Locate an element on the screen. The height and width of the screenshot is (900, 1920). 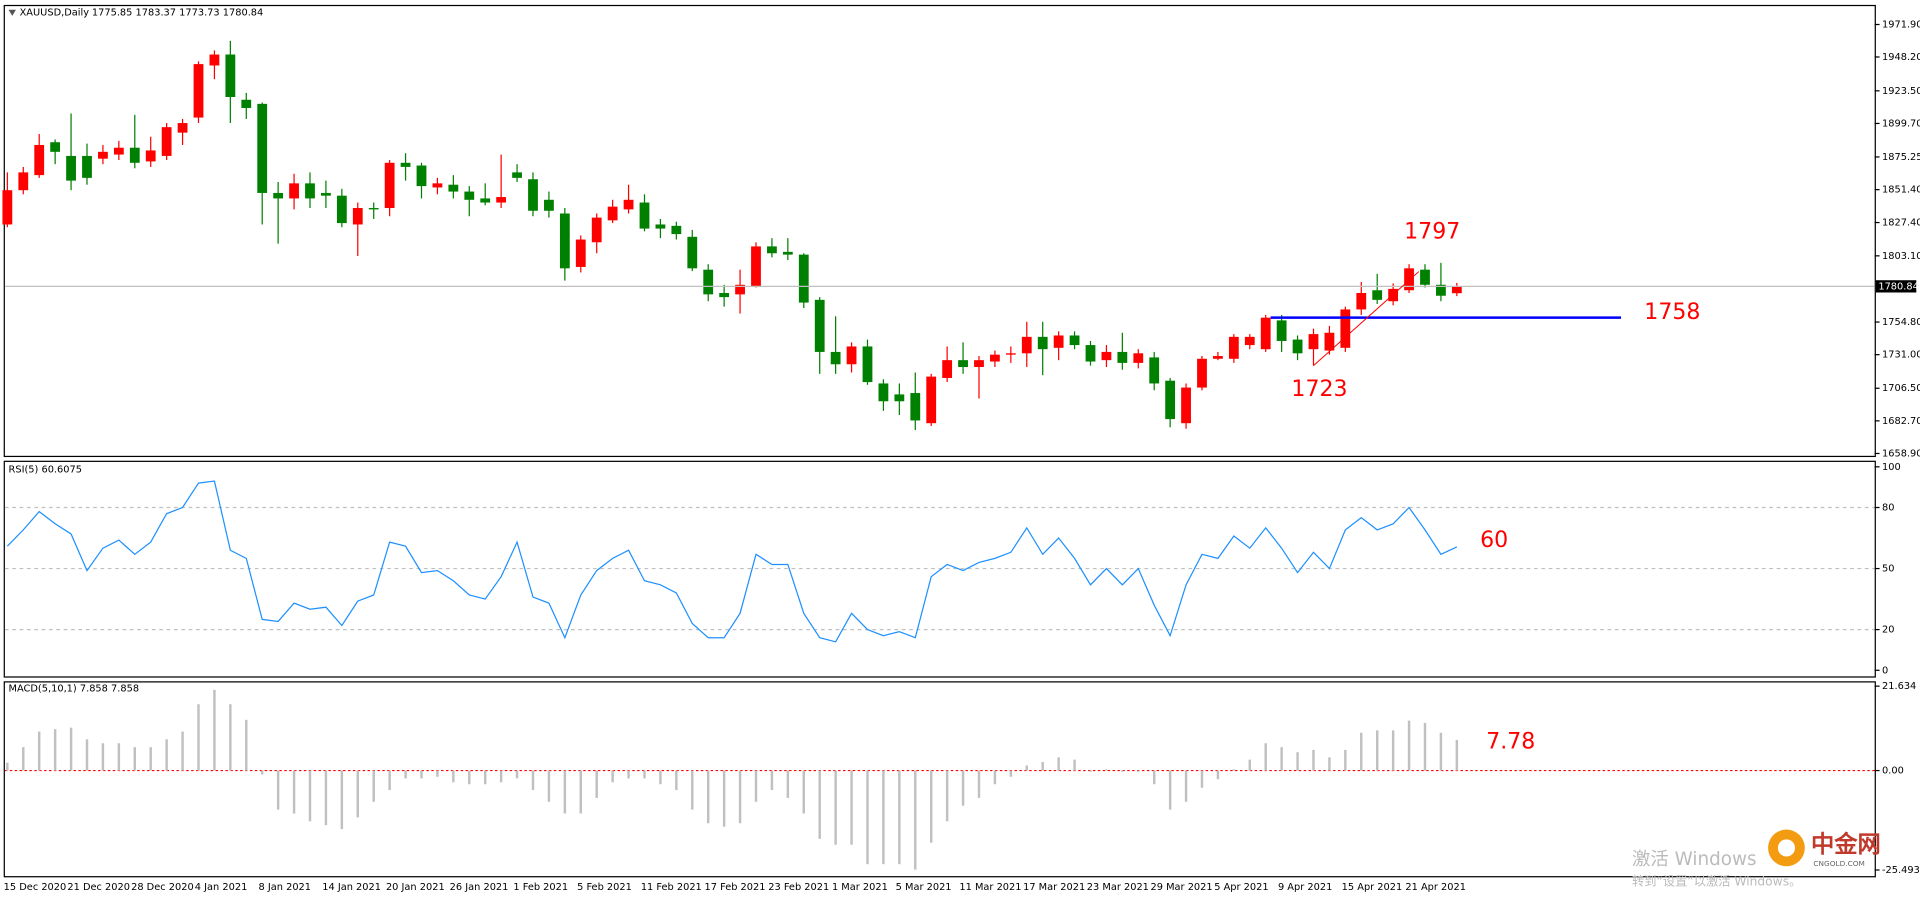
y-tick-label: 1706.50 is located at coordinates (1901, 388).